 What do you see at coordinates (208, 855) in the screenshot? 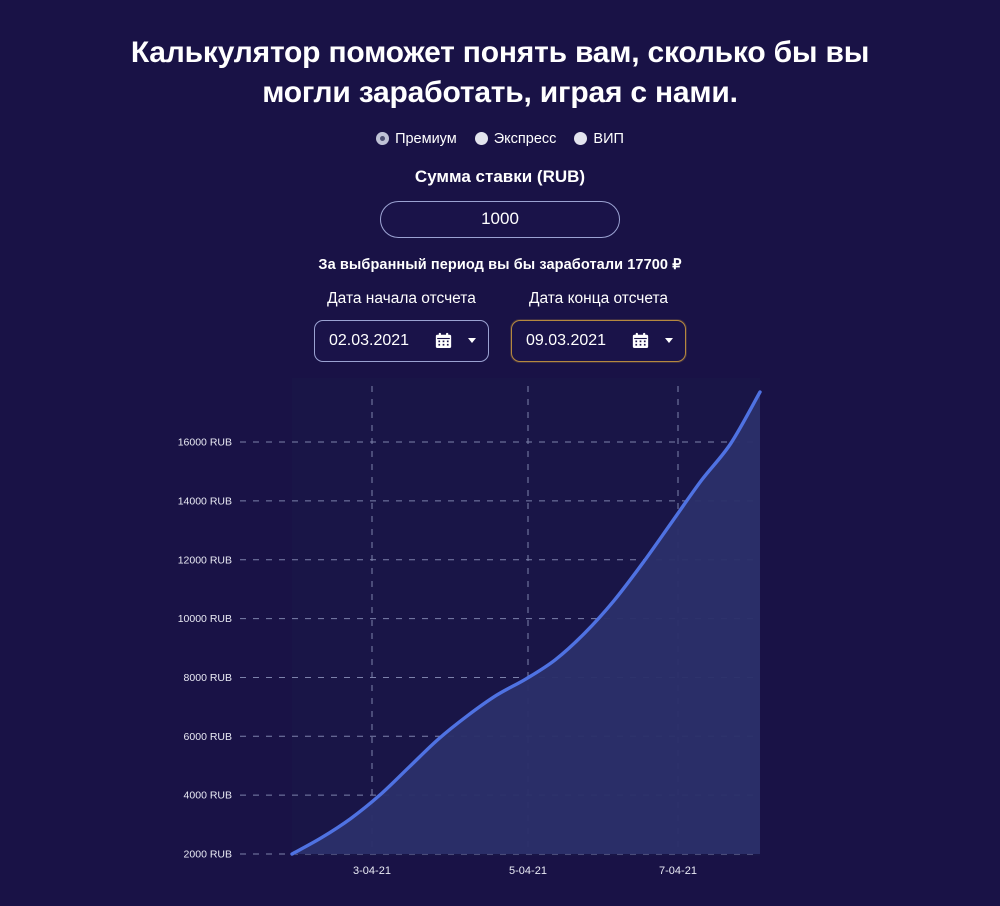
I see `y-axis-tick-label: 2000 RUB` at bounding box center [208, 855].